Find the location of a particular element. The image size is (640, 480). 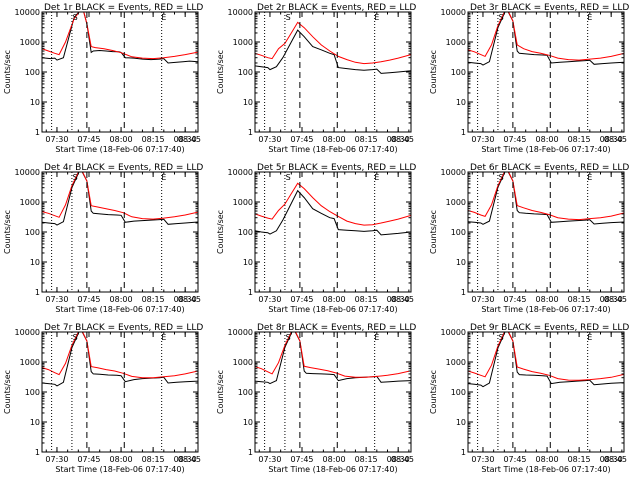

chart-title: Det 7r BLACK = Events, RED = LLD is located at coordinates (123, 328).